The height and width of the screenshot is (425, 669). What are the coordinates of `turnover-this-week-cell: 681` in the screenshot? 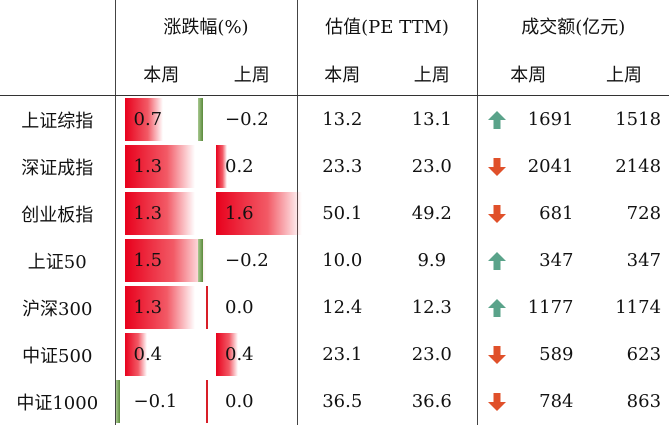 It's located at (528, 213).